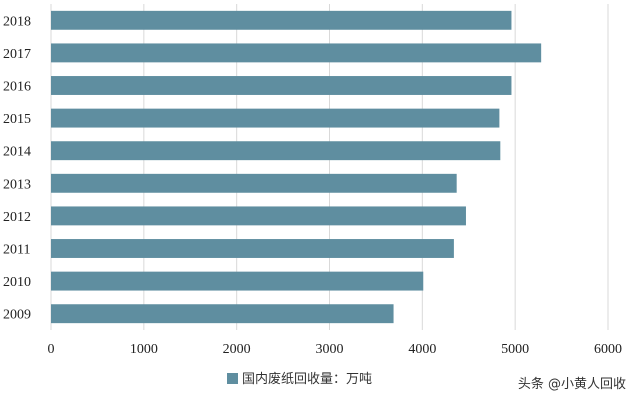  I want to click on bar-2016, so click(281, 85).